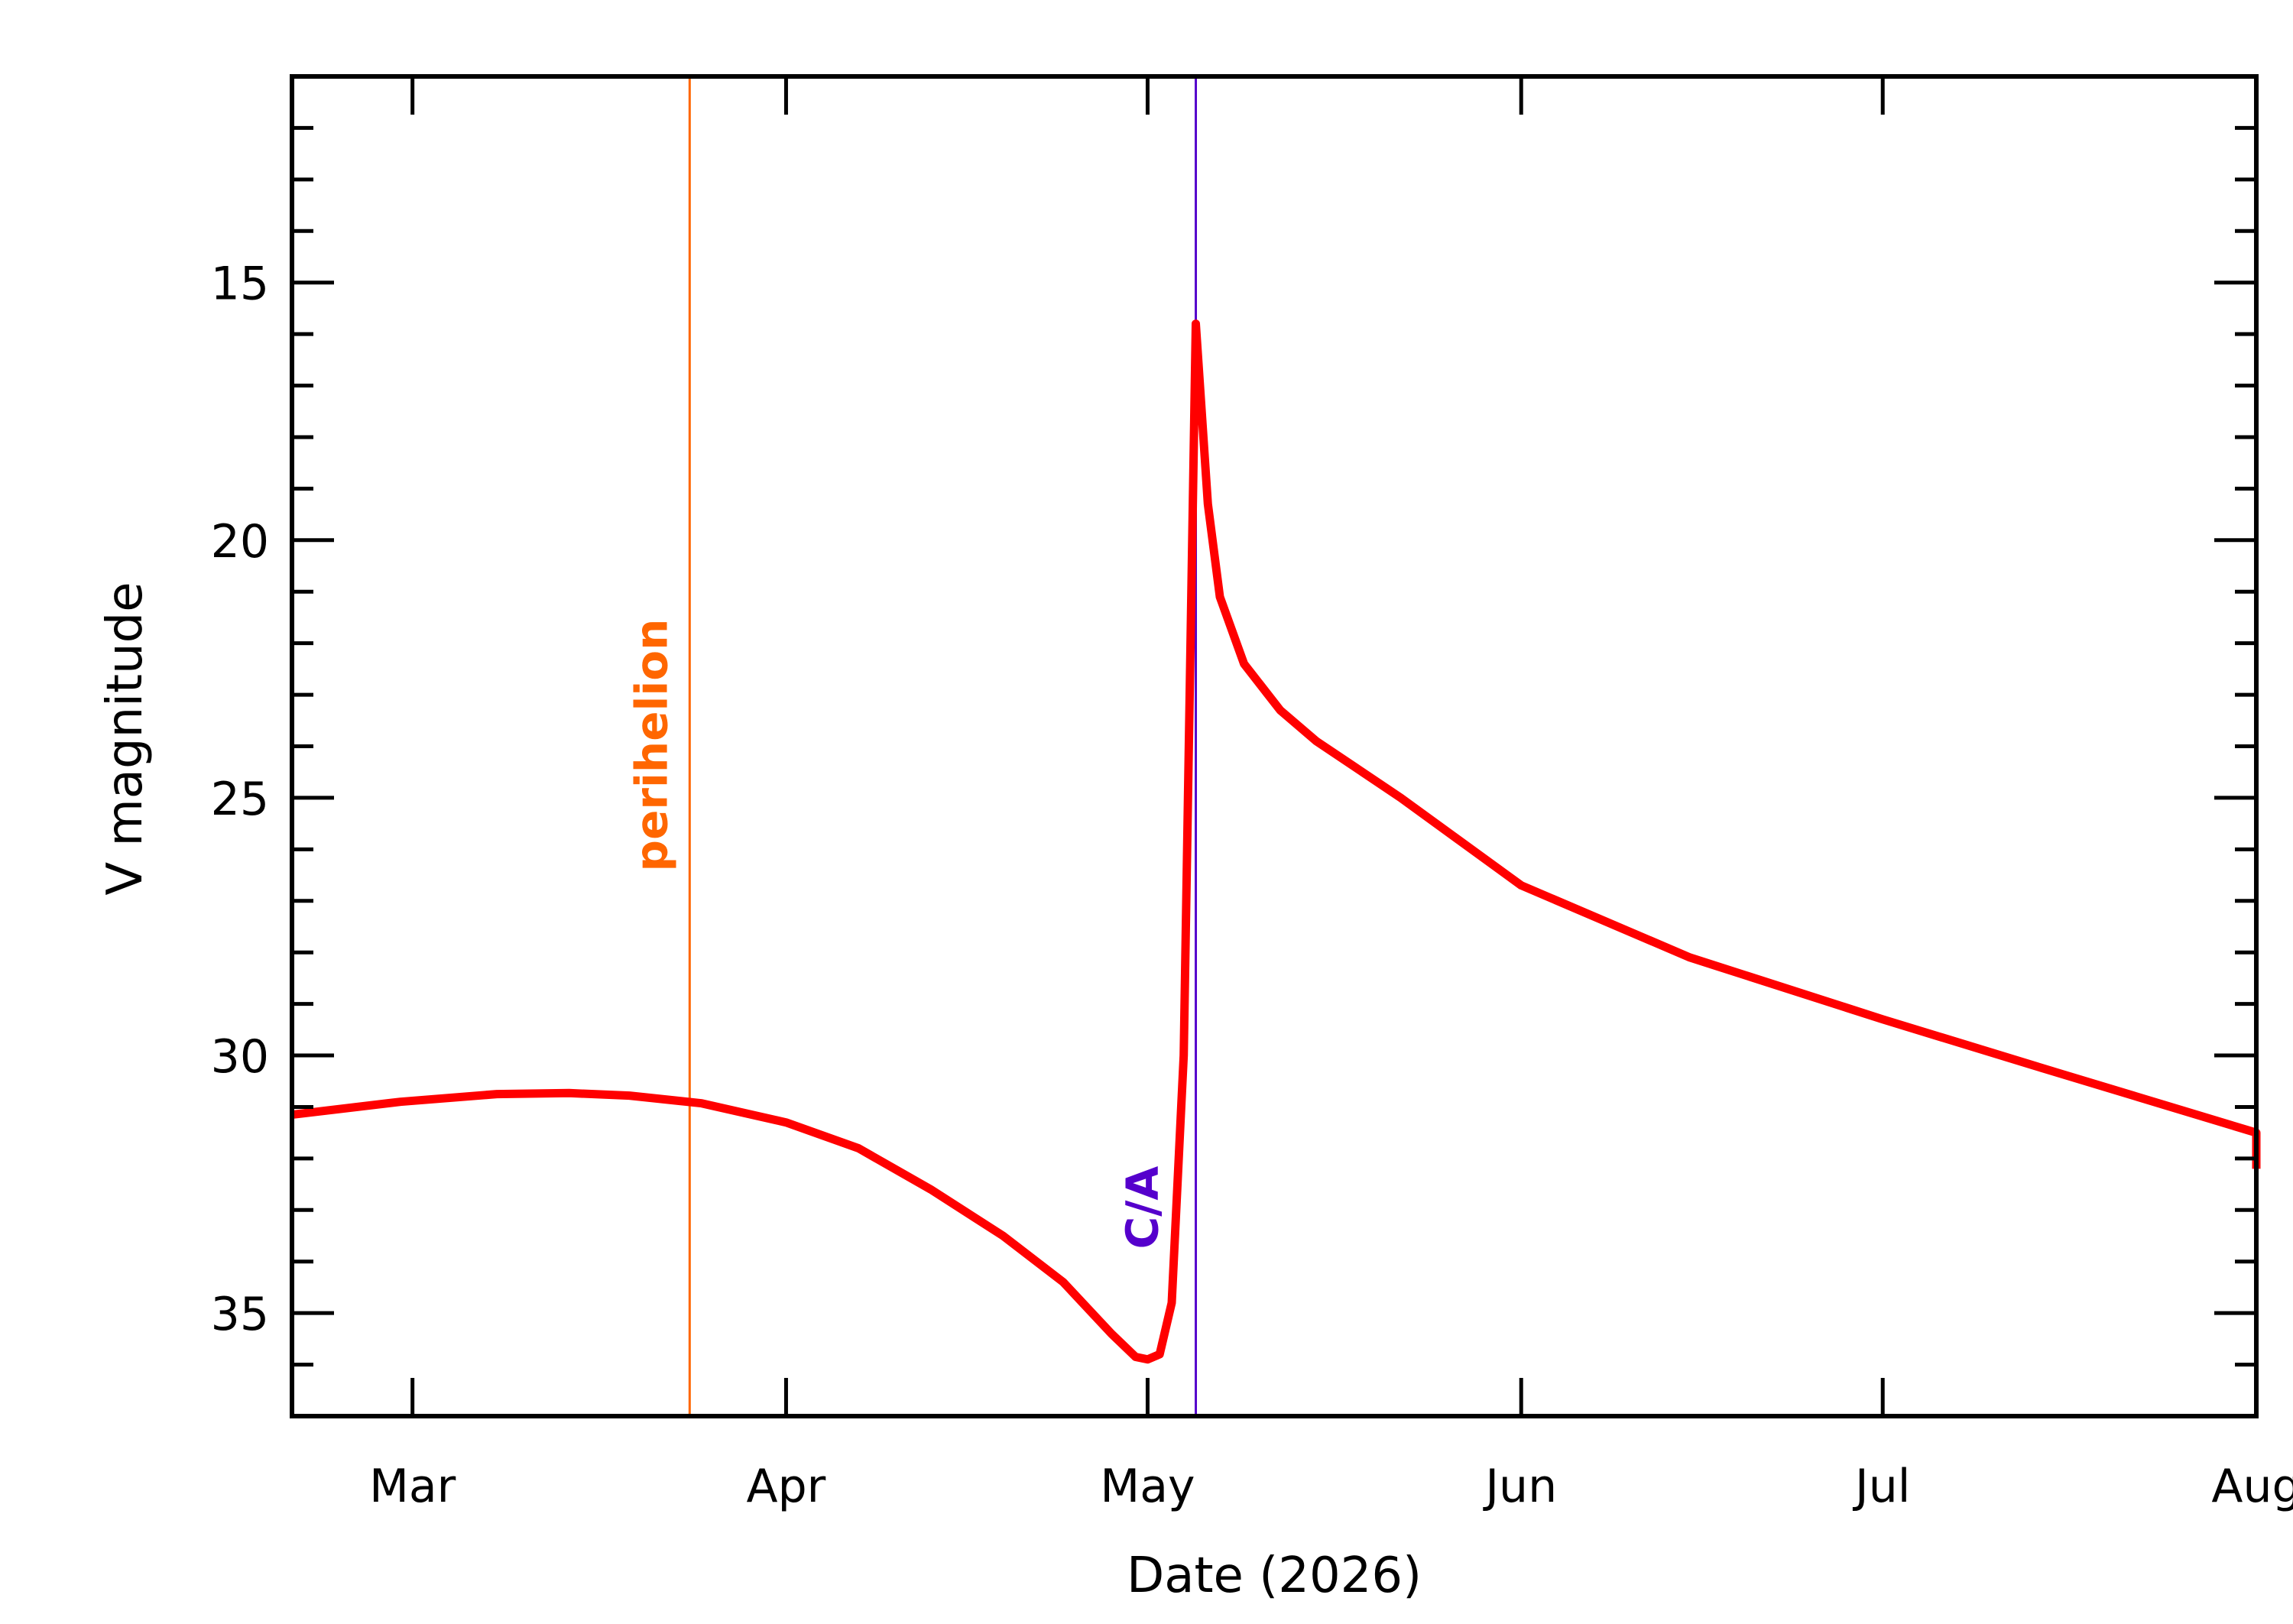 The height and width of the screenshot is (1624, 2293). Describe the element at coordinates (1147, 1486) in the screenshot. I see `x-tick-label-may: May` at that location.